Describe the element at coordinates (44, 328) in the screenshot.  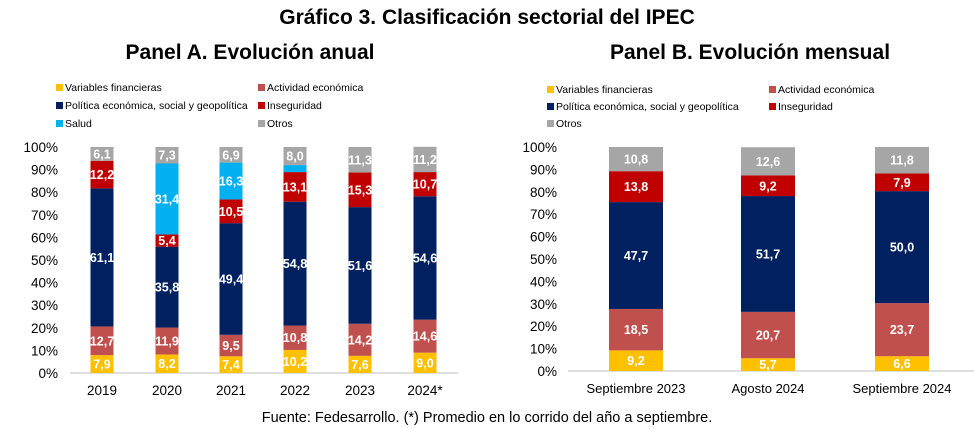
I see `y-tick-label: 20%` at that location.